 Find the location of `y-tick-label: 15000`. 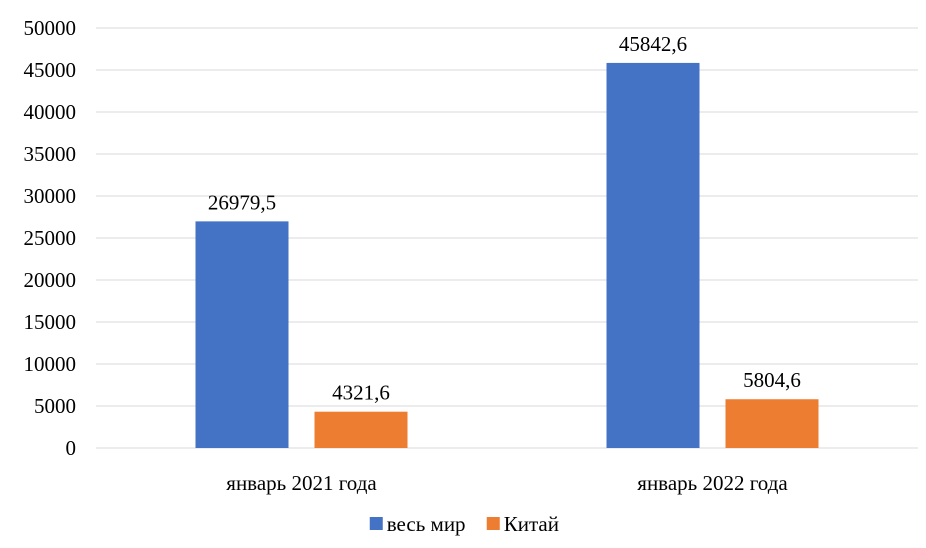

y-tick-label: 15000 is located at coordinates (50, 322).